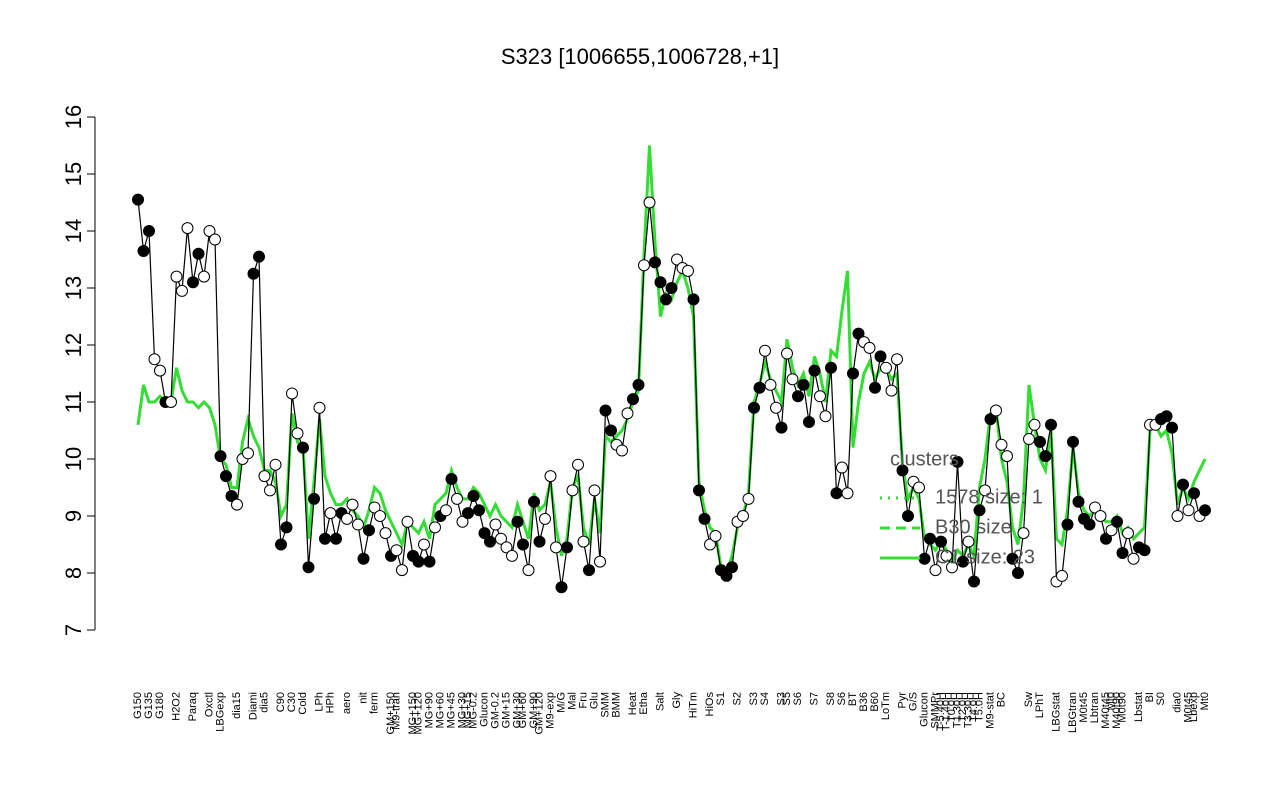  Describe the element at coordinates (462, 710) in the screenshot. I see `x-tick-label: MG+30` at that location.